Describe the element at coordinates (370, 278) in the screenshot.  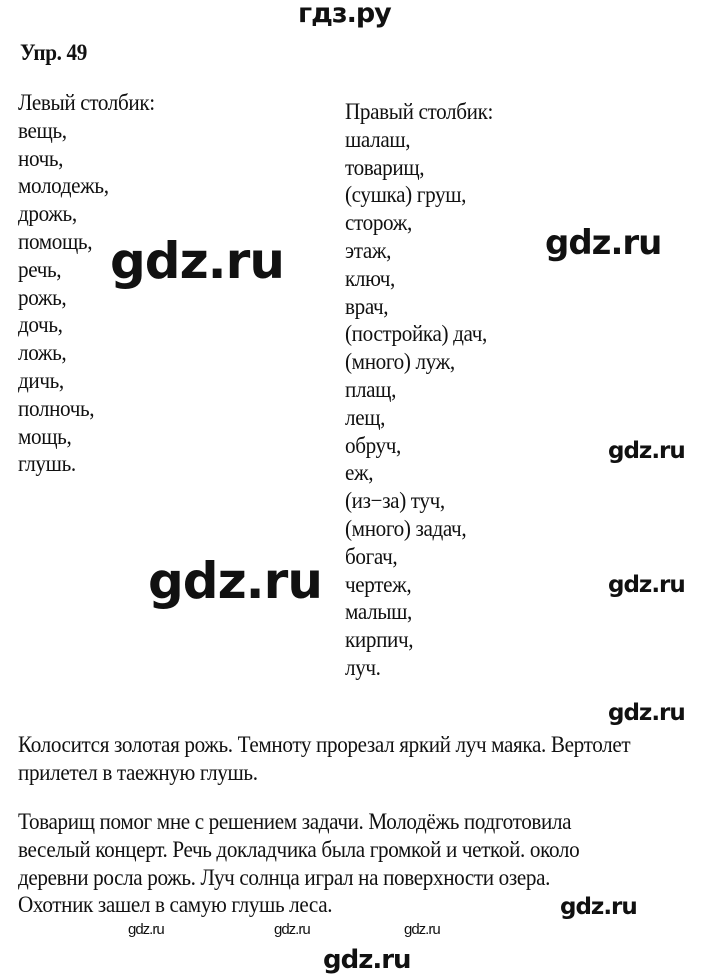
I see `list-item: ключ,` at that location.